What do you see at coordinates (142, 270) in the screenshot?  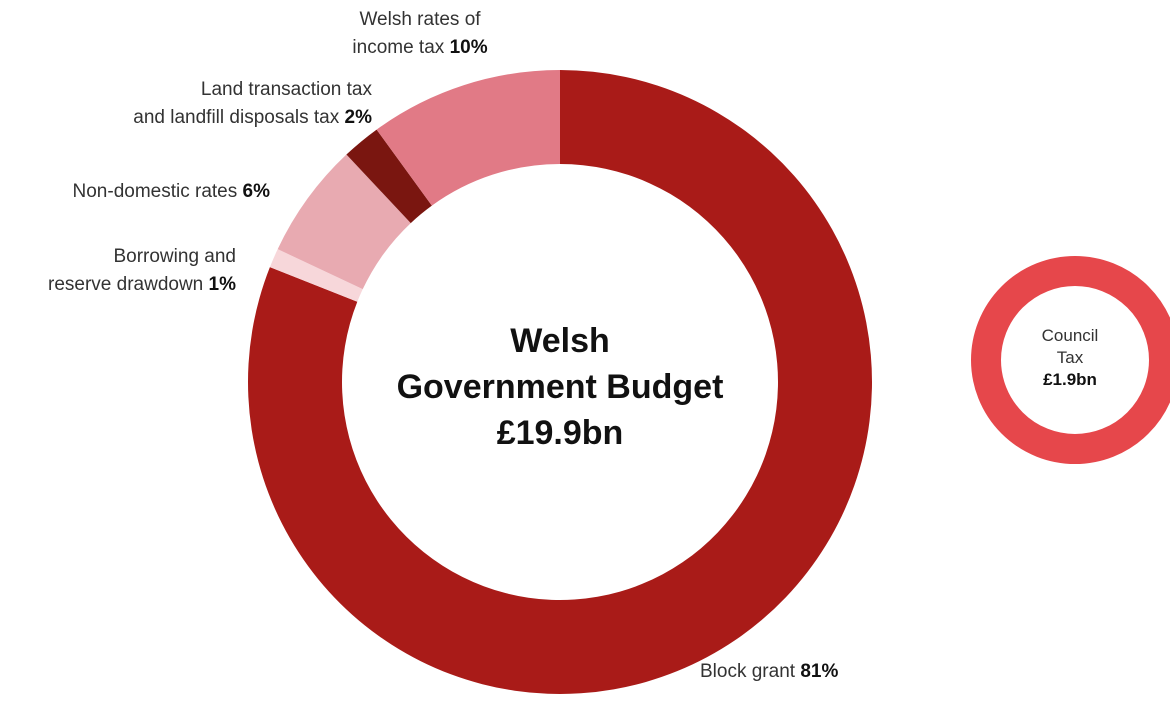 I see `label-borrowing: Borrowing and reserve drawdown 1%` at bounding box center [142, 270].